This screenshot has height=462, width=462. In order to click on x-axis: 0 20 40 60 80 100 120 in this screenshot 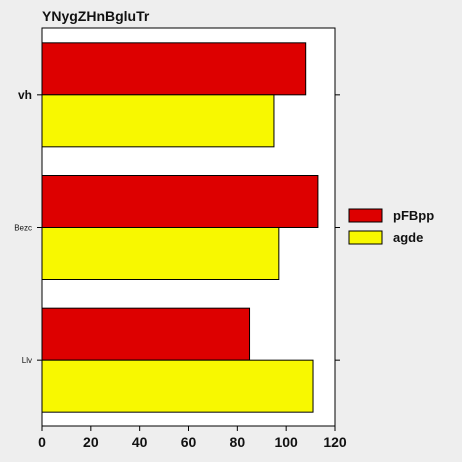, I will do `click(192, 438)`.